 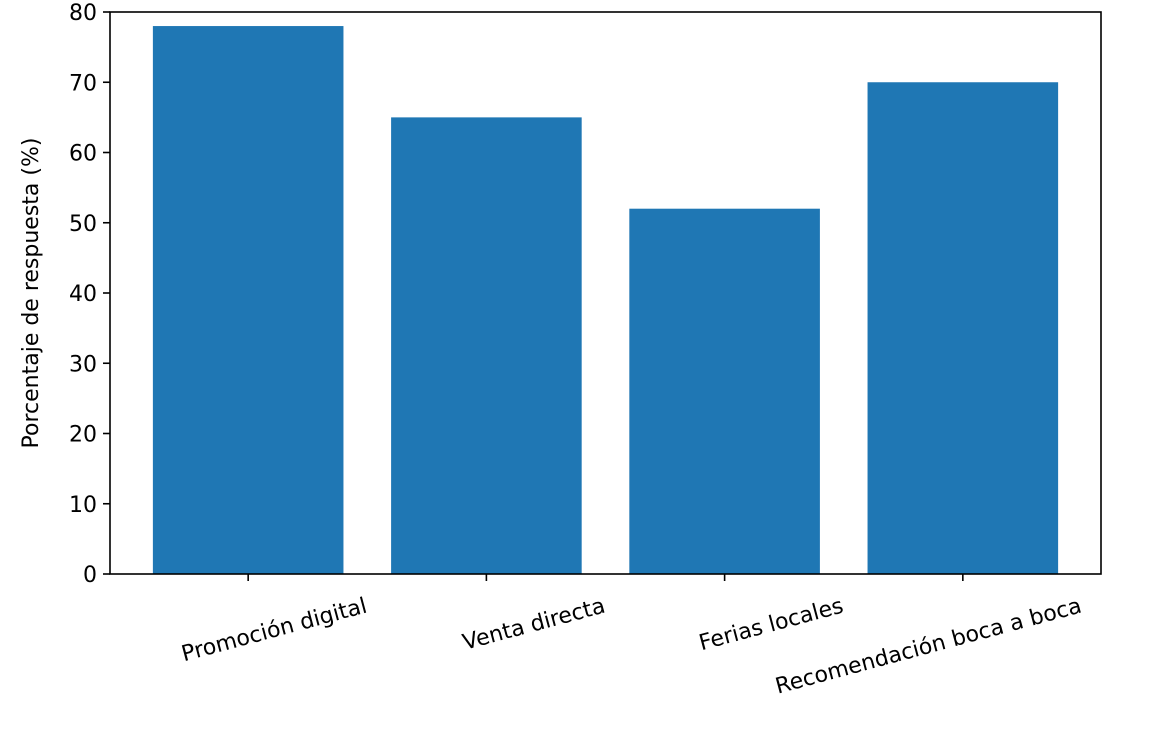 I want to click on y-tick-label: 70, so click(x=83, y=83).